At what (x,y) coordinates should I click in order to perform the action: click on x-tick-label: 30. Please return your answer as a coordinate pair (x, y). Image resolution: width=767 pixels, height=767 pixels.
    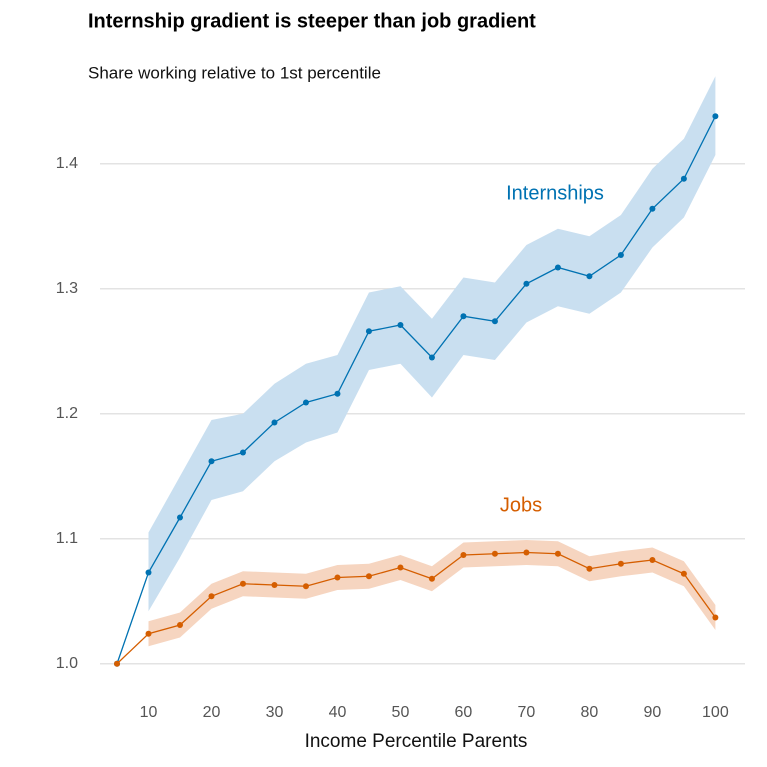
    Looking at the image, I should click on (275, 712).